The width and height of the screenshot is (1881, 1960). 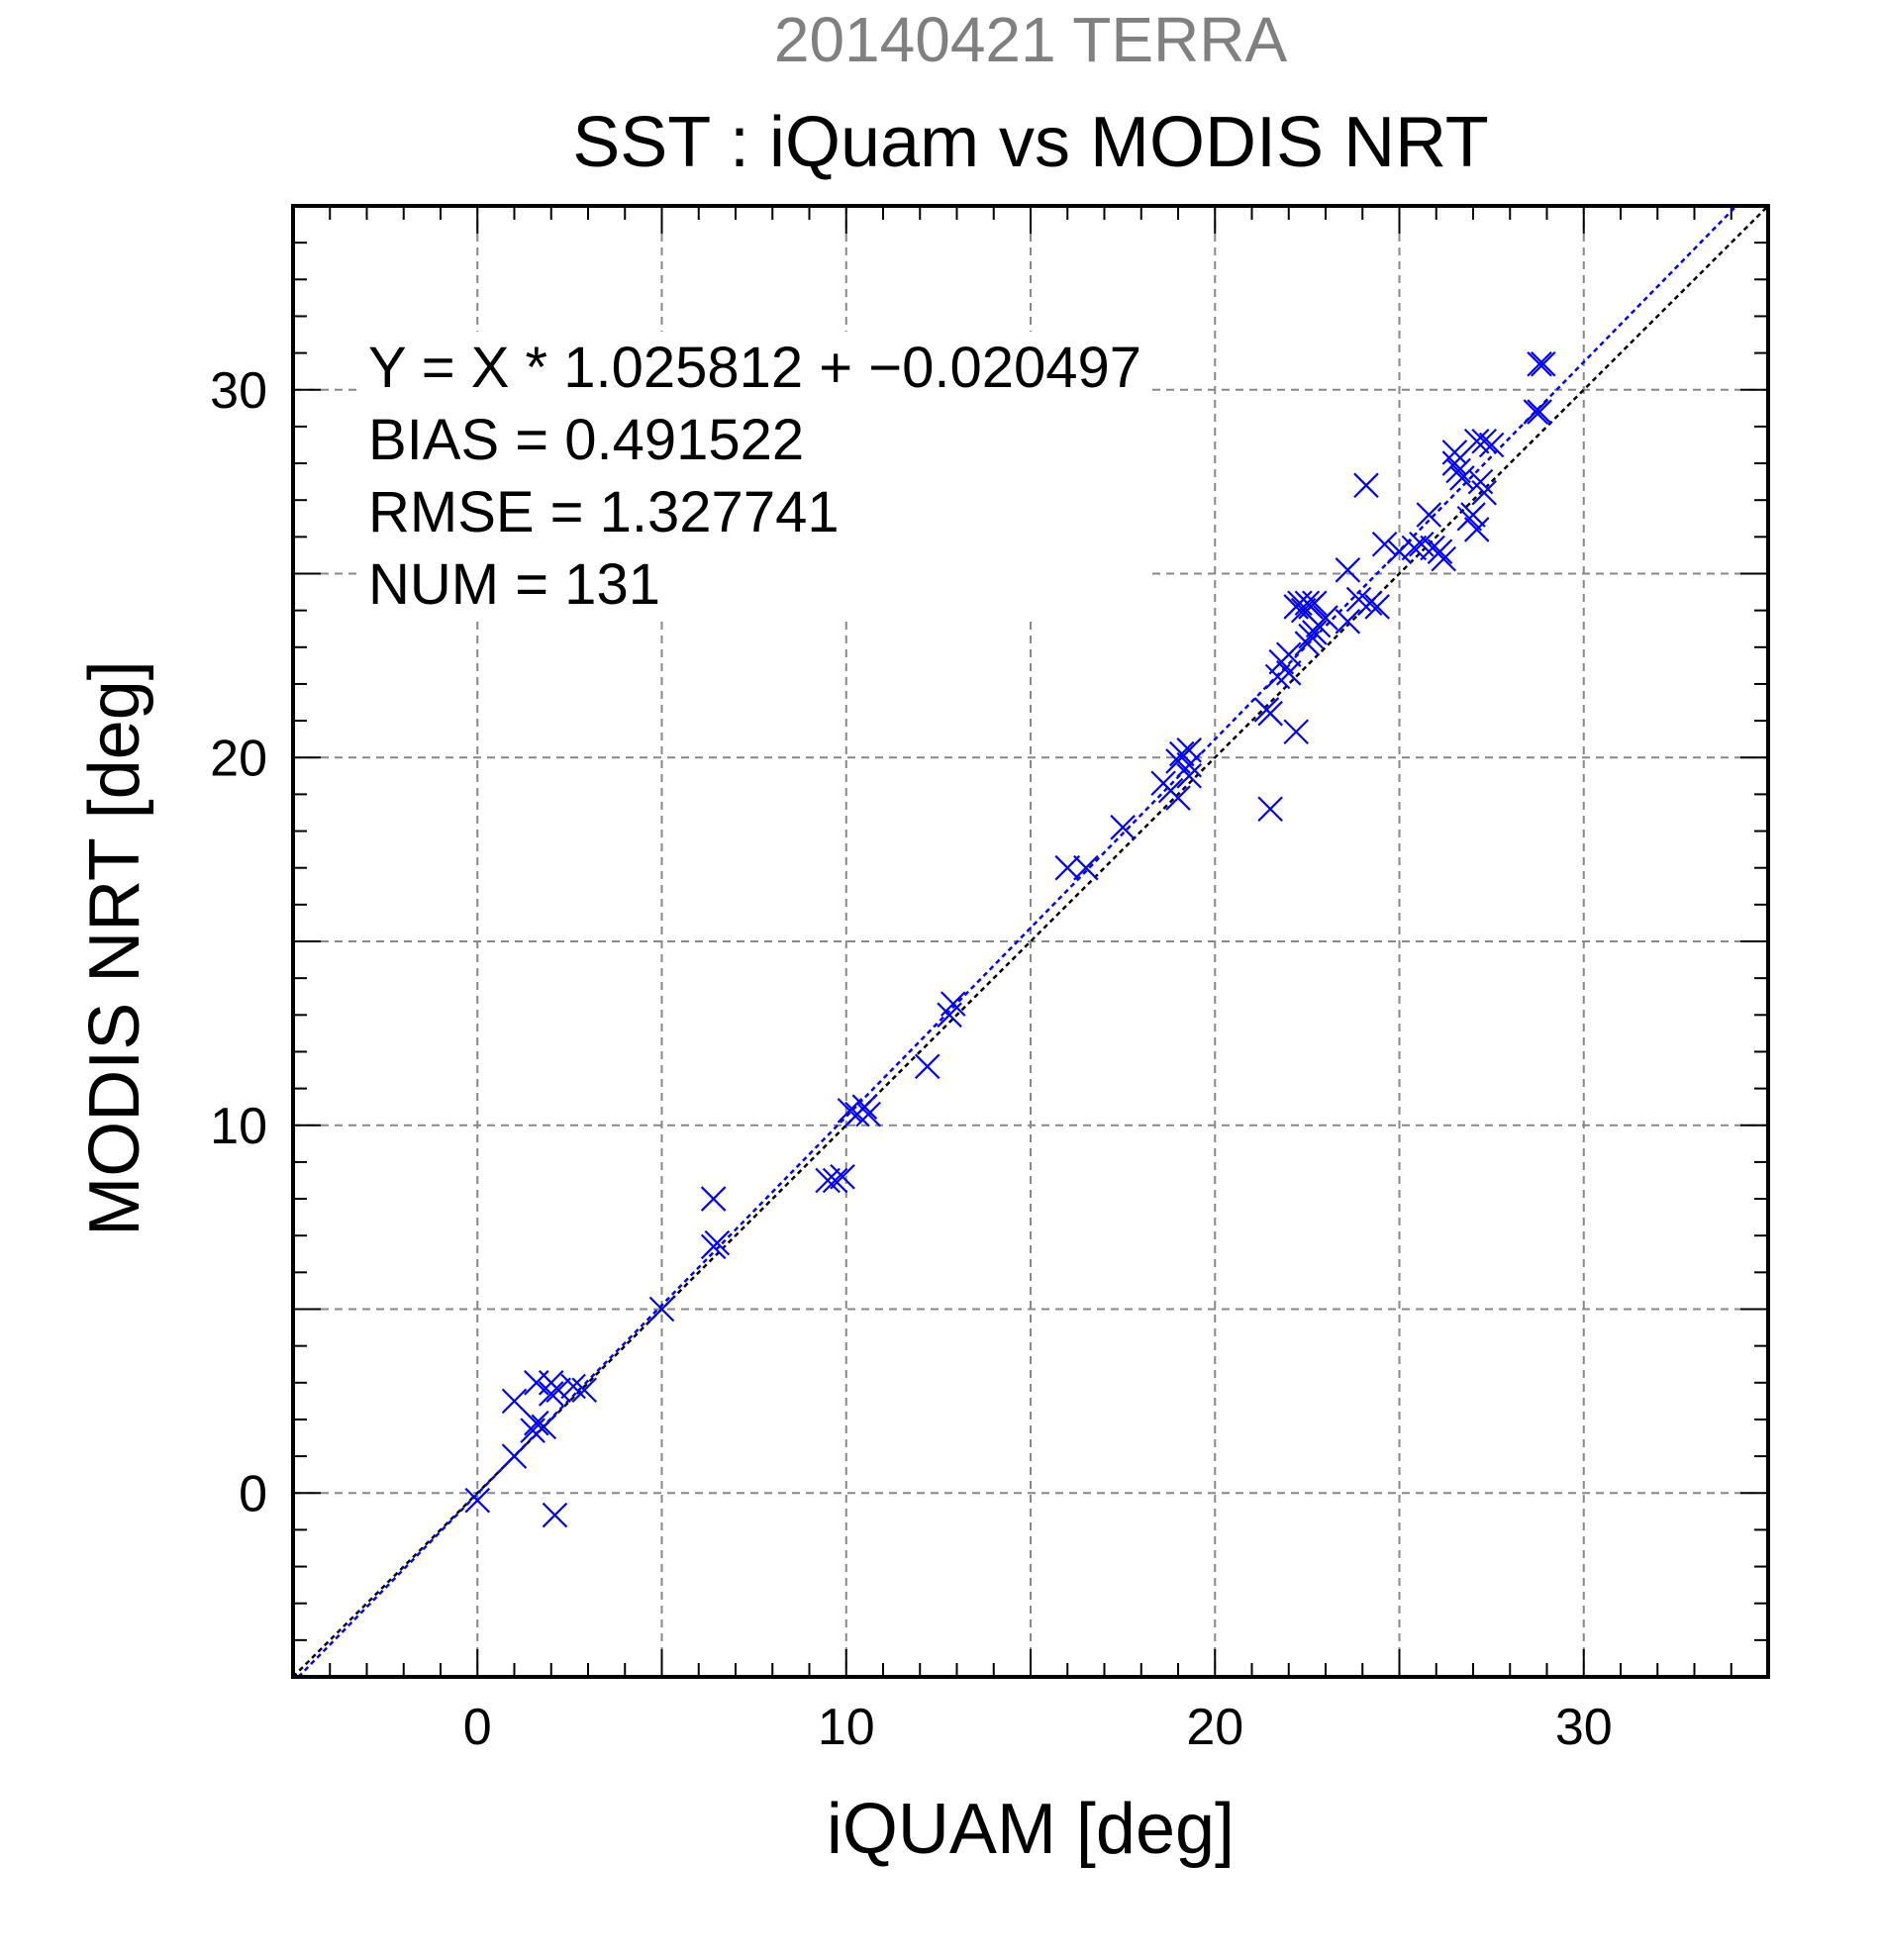 I want to click on y-tick-label: 30, so click(x=239, y=391).